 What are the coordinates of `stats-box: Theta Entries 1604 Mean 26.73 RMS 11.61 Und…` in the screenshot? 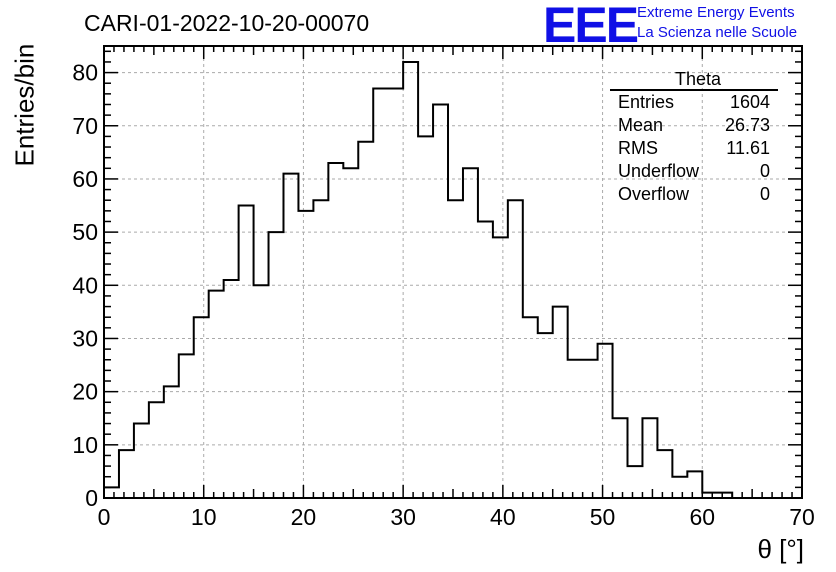 It's located at (694, 138).